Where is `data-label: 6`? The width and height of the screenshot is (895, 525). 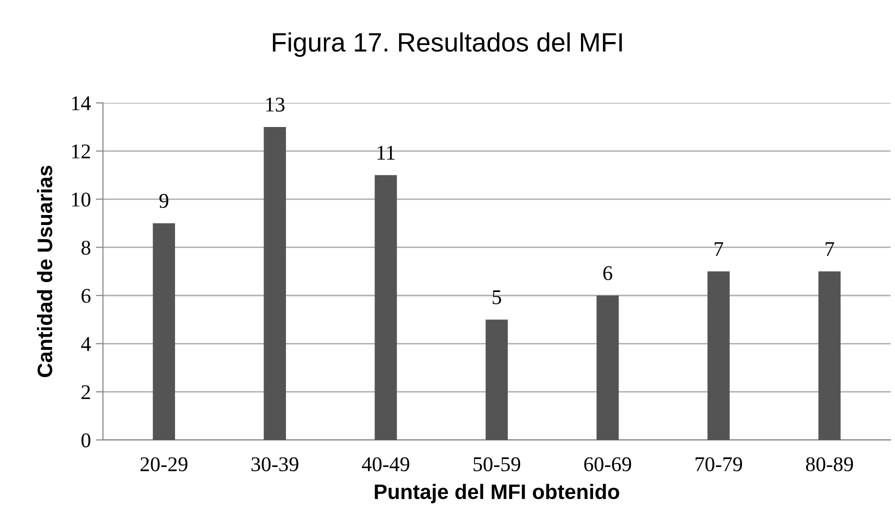
data-label: 6 is located at coordinates (607, 273).